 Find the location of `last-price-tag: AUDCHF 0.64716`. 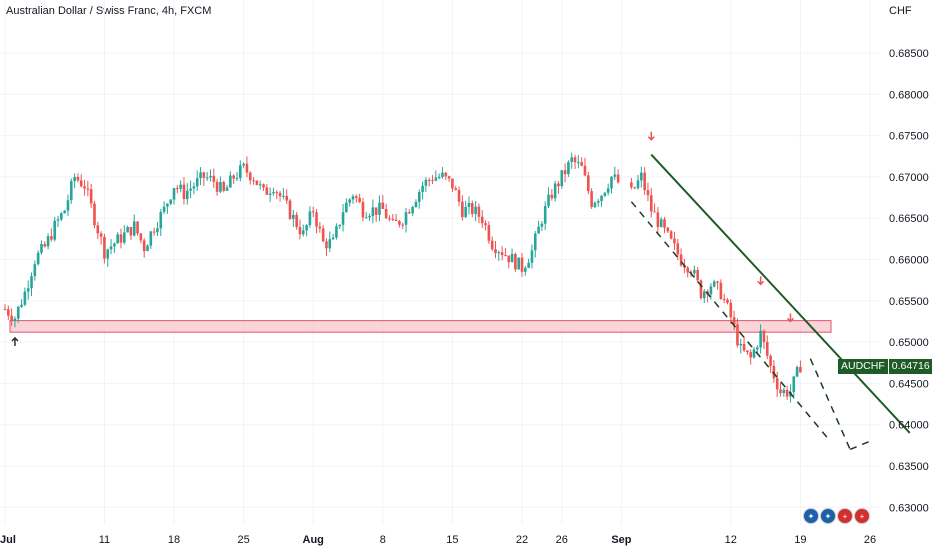

last-price-tag: AUDCHF 0.64716 is located at coordinates (885, 366).